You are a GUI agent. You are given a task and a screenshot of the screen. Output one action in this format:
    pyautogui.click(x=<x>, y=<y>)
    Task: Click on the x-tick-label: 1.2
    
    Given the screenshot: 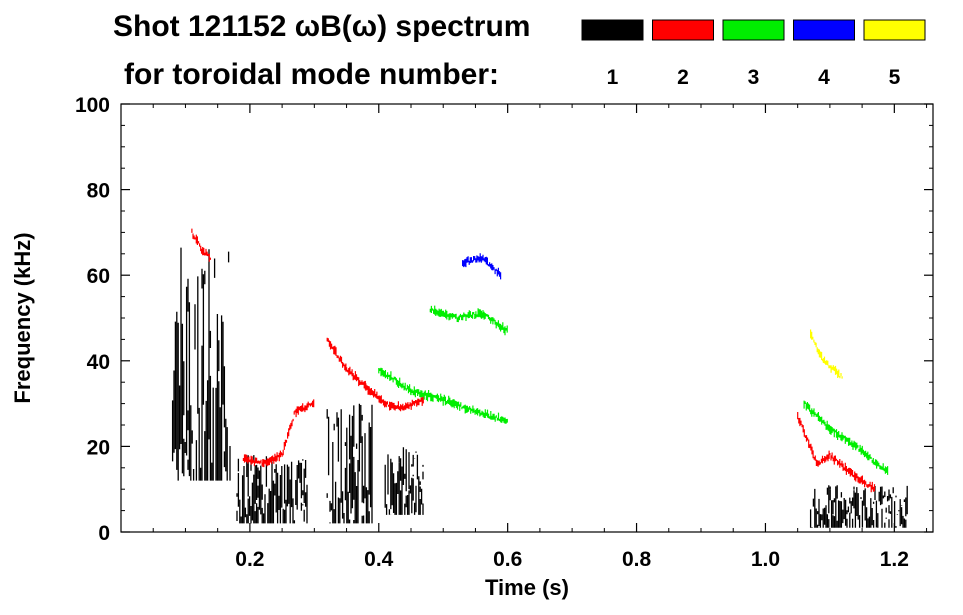 What is the action you would take?
    pyautogui.click(x=894, y=559)
    